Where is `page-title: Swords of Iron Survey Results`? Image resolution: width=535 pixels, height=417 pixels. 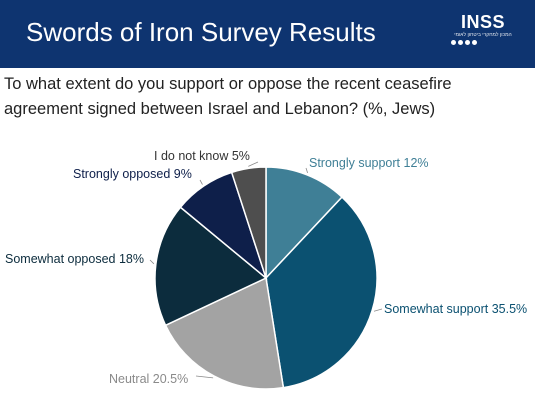 page-title: Swords of Iron Survey Results is located at coordinates (201, 32).